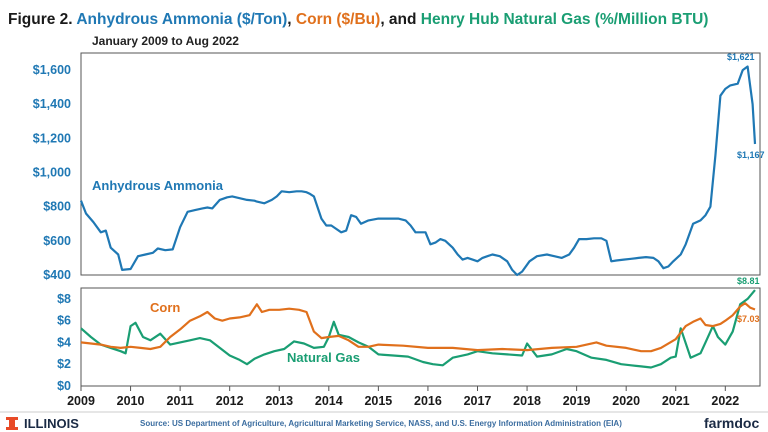 The image size is (768, 432). I want to click on title-prefix: Figure 2., so click(42, 19).